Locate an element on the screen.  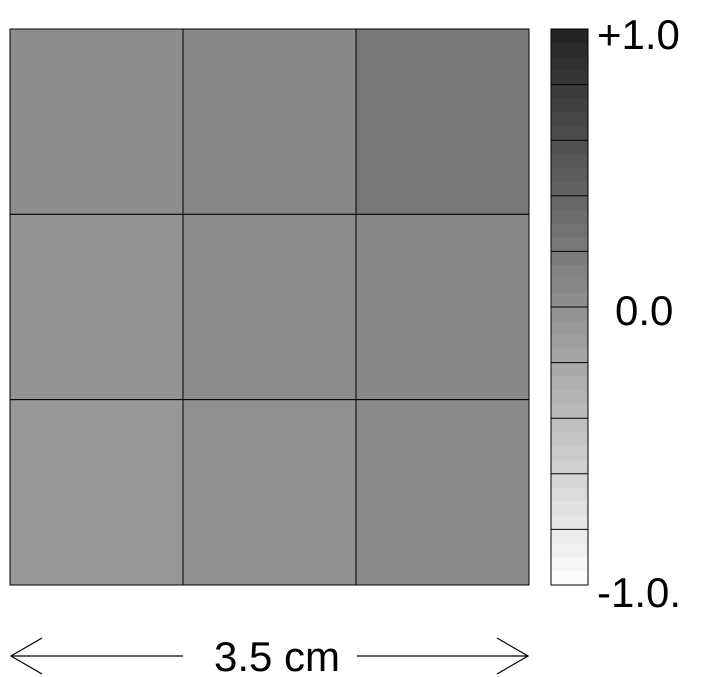
colorbar-frame is located at coordinates (569, 307).